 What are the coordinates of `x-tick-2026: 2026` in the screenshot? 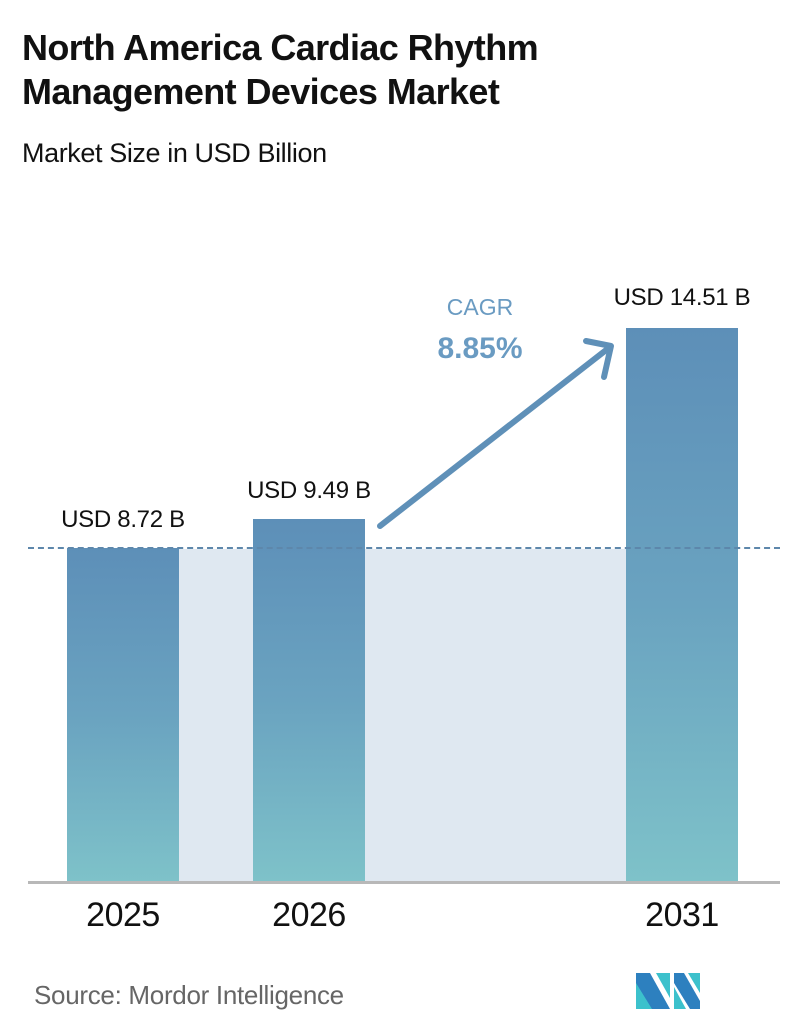 It's located at (309, 915).